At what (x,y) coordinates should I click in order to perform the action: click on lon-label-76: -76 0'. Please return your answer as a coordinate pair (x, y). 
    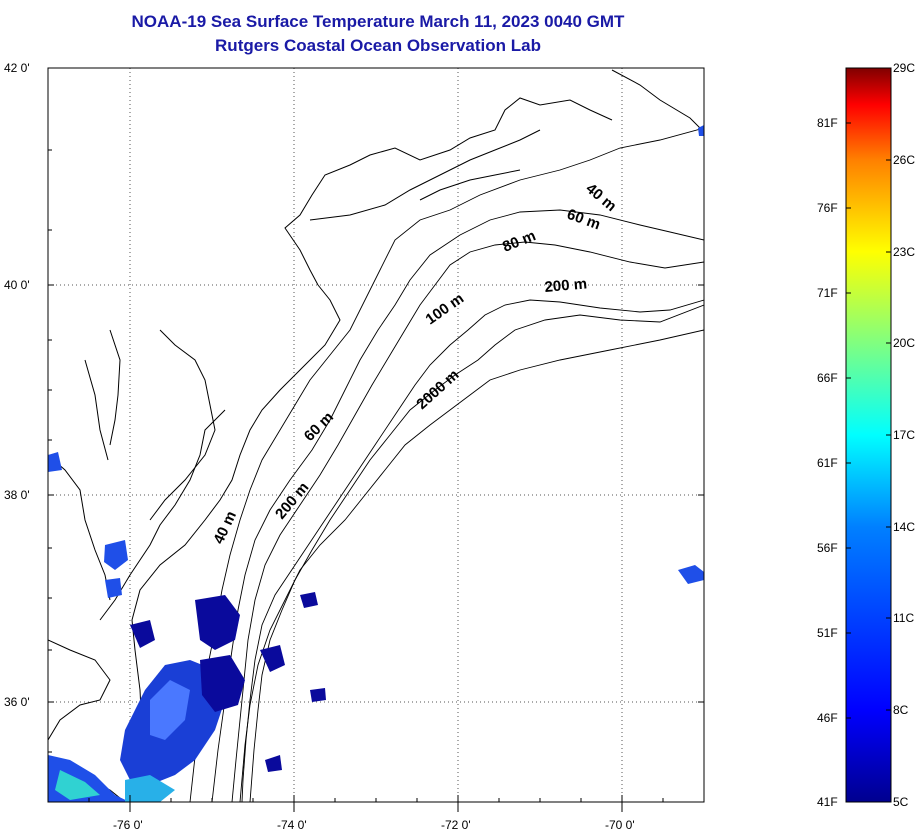
    Looking at the image, I should click on (128, 825).